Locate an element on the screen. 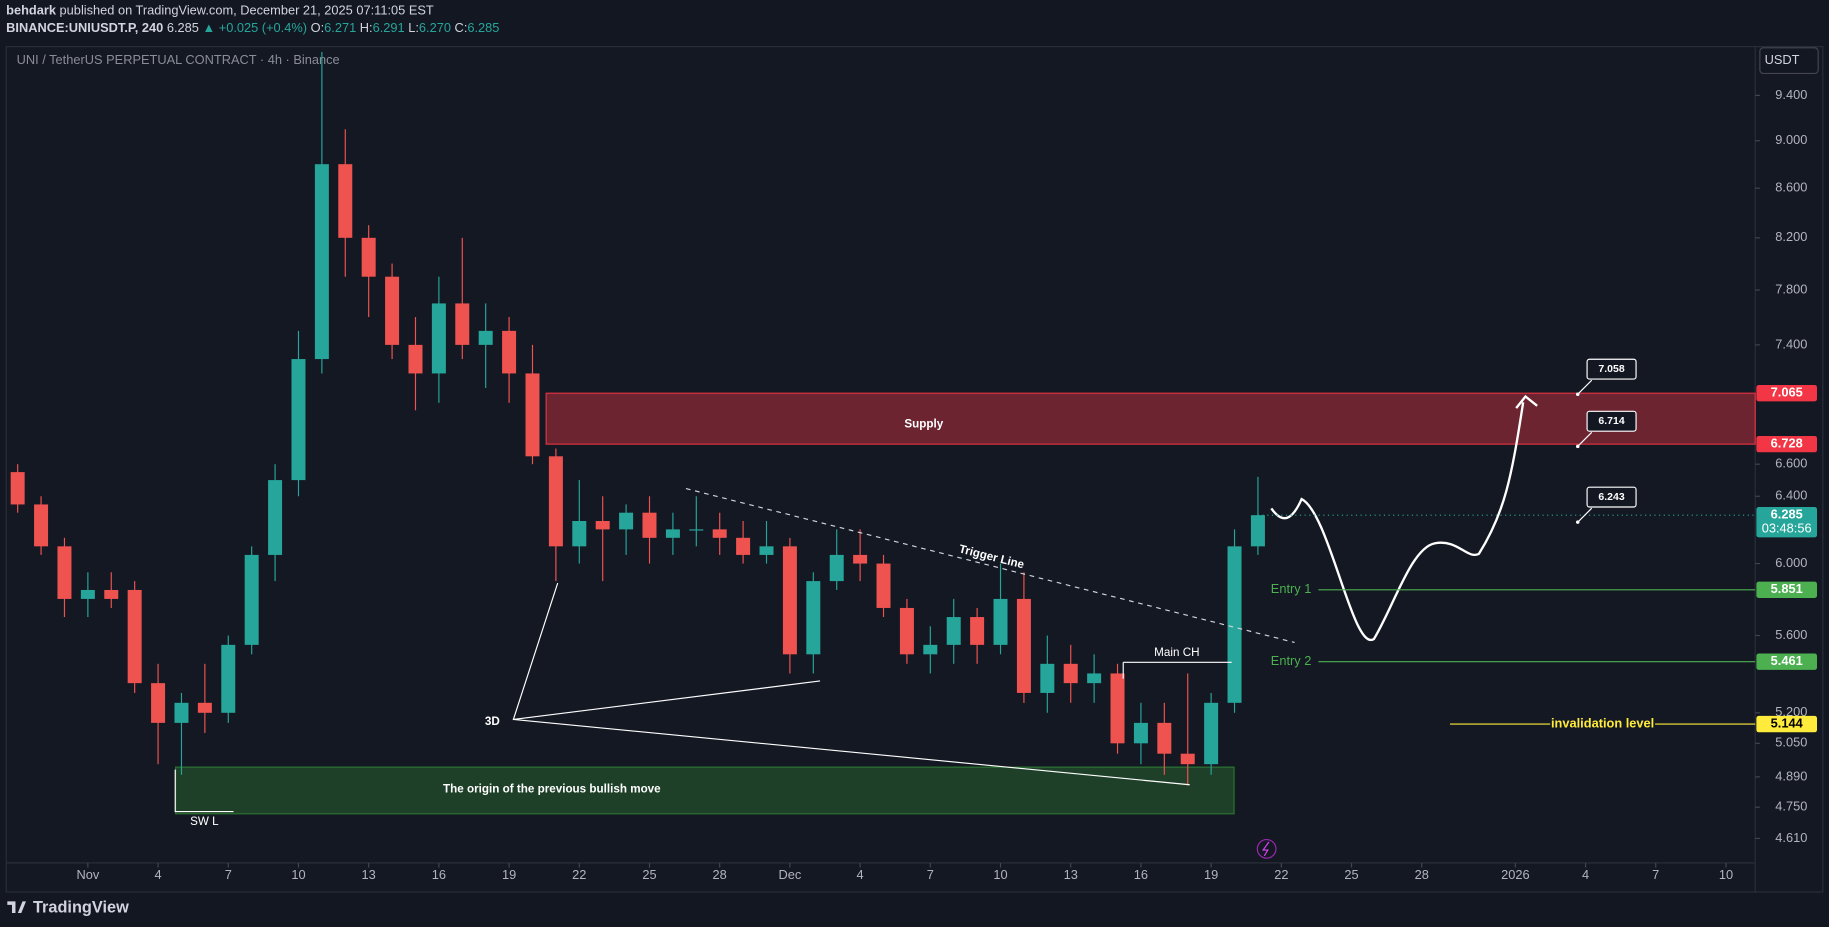  y-tick-label: 5.600 is located at coordinates (1791, 634).